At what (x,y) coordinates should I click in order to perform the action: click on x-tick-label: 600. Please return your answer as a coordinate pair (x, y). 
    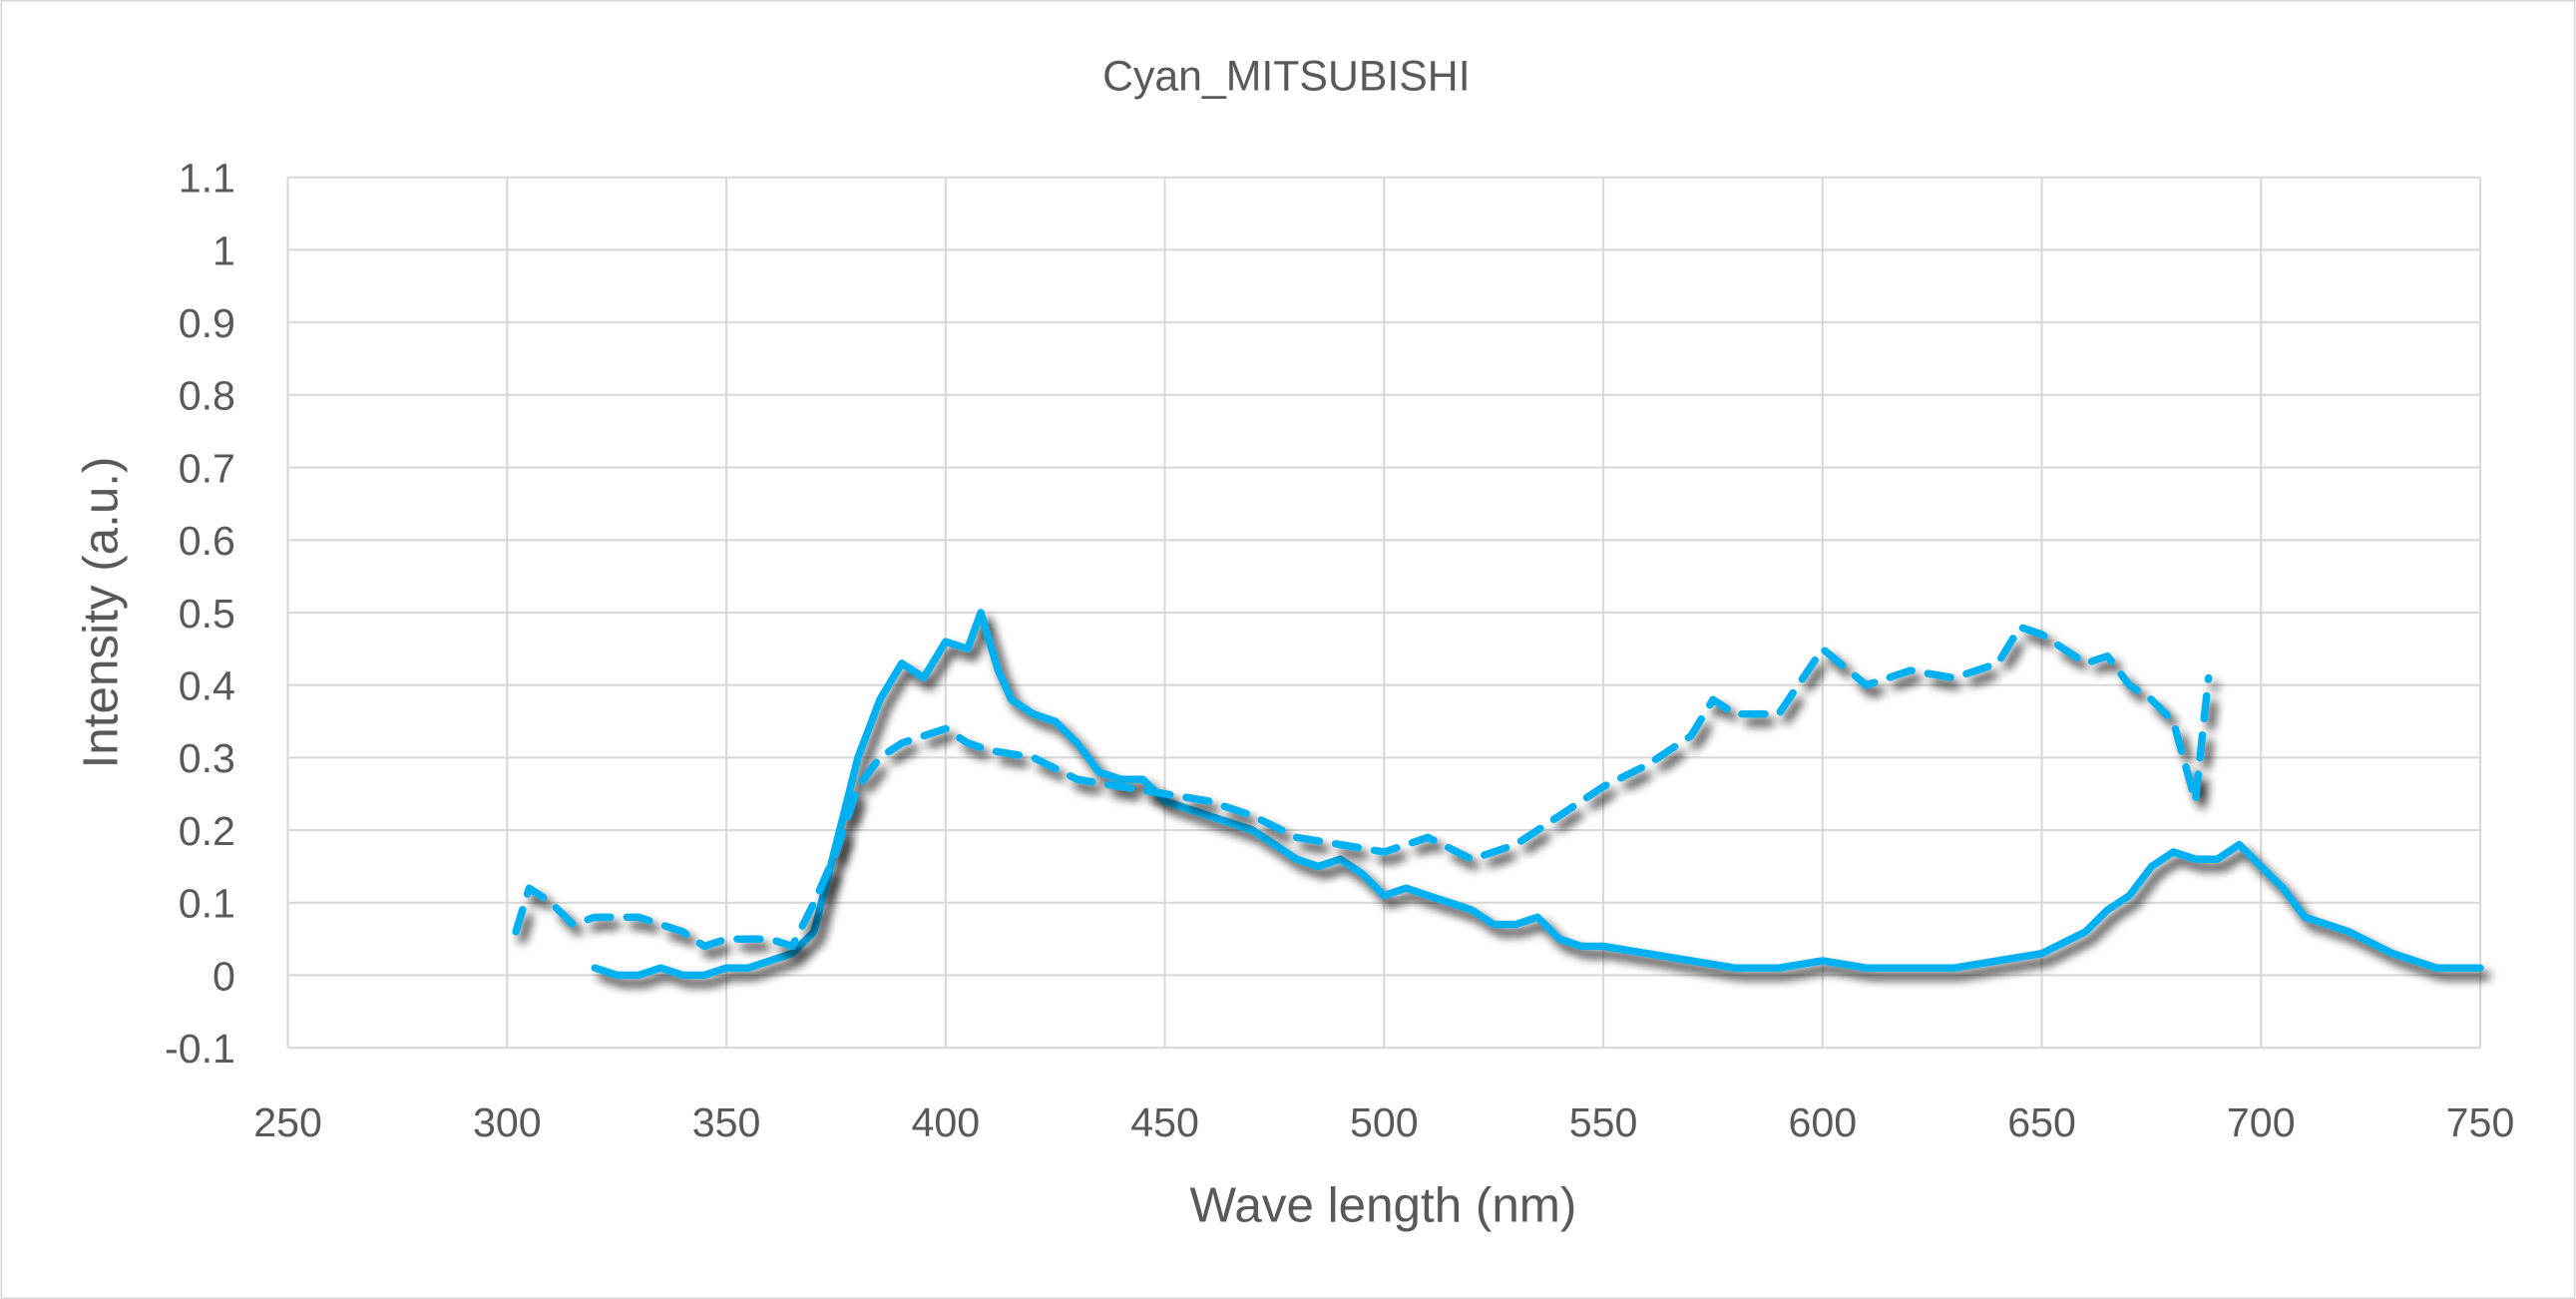
    Looking at the image, I should click on (1822, 1122).